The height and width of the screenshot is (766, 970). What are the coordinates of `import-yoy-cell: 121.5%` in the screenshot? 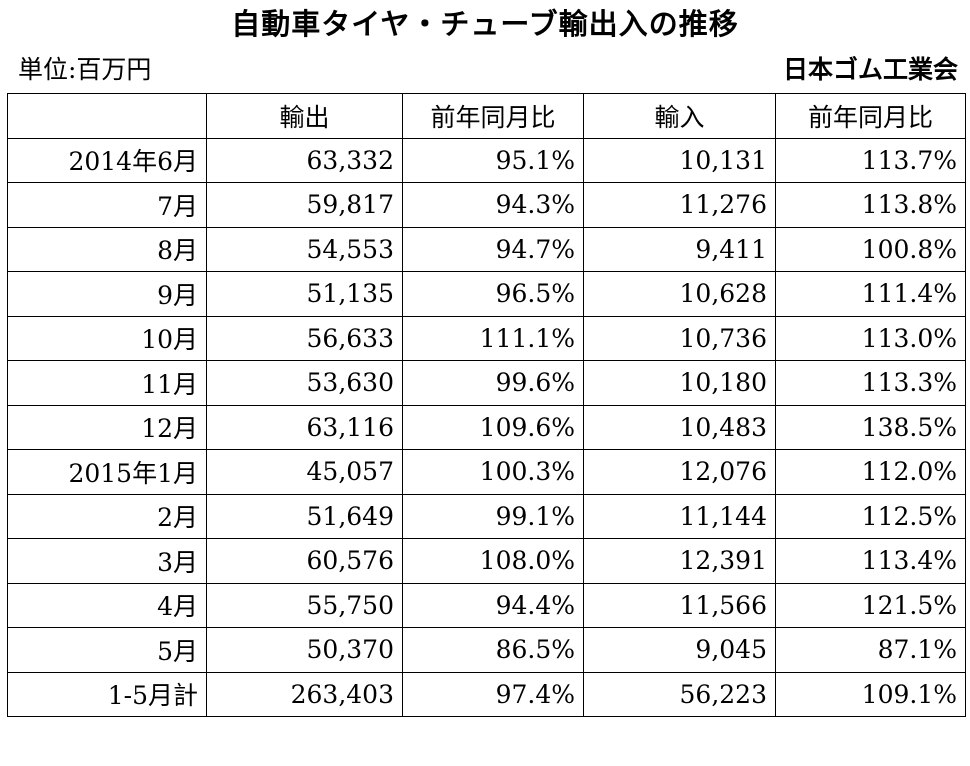 It's located at (870, 605).